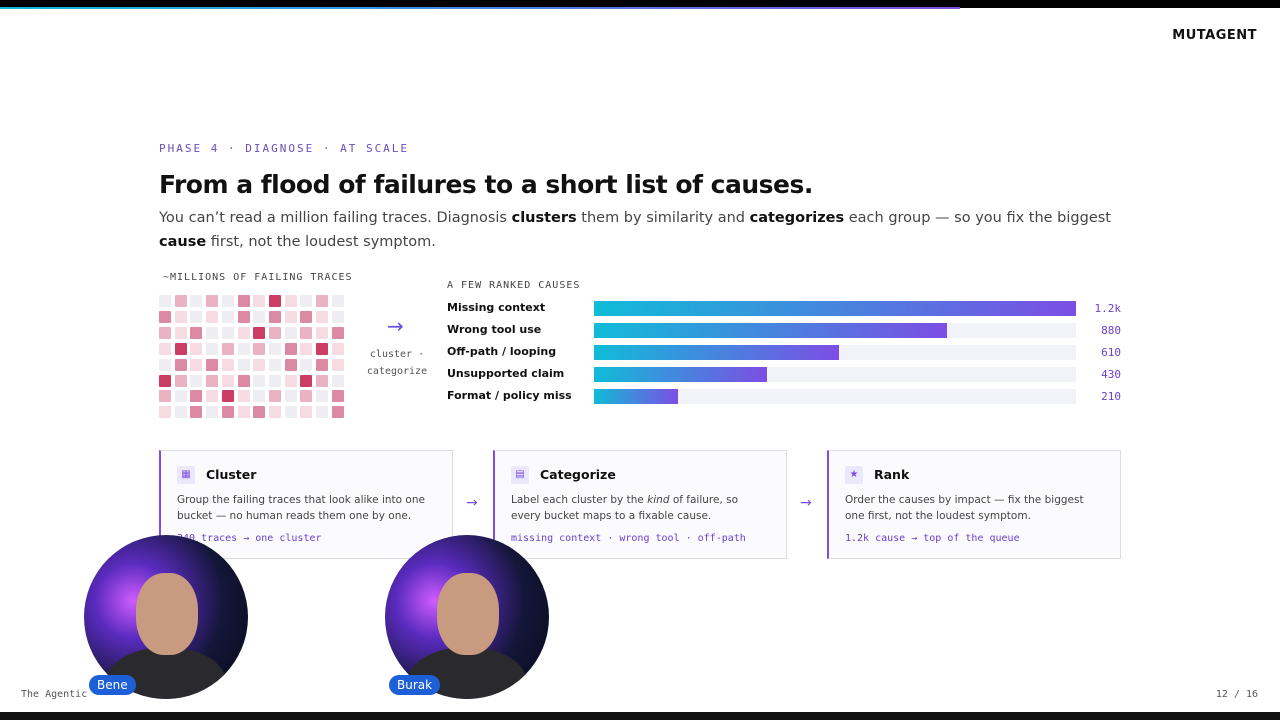 This screenshot has height=720, width=1280. What do you see at coordinates (544, 218) in the screenshot?
I see `text-segment: clusters` at bounding box center [544, 218].